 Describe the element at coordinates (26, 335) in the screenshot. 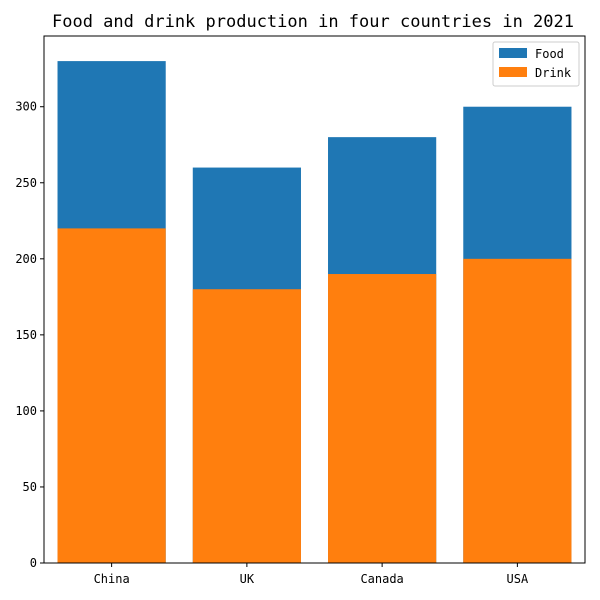

I see `y-tick-label: 150` at that location.